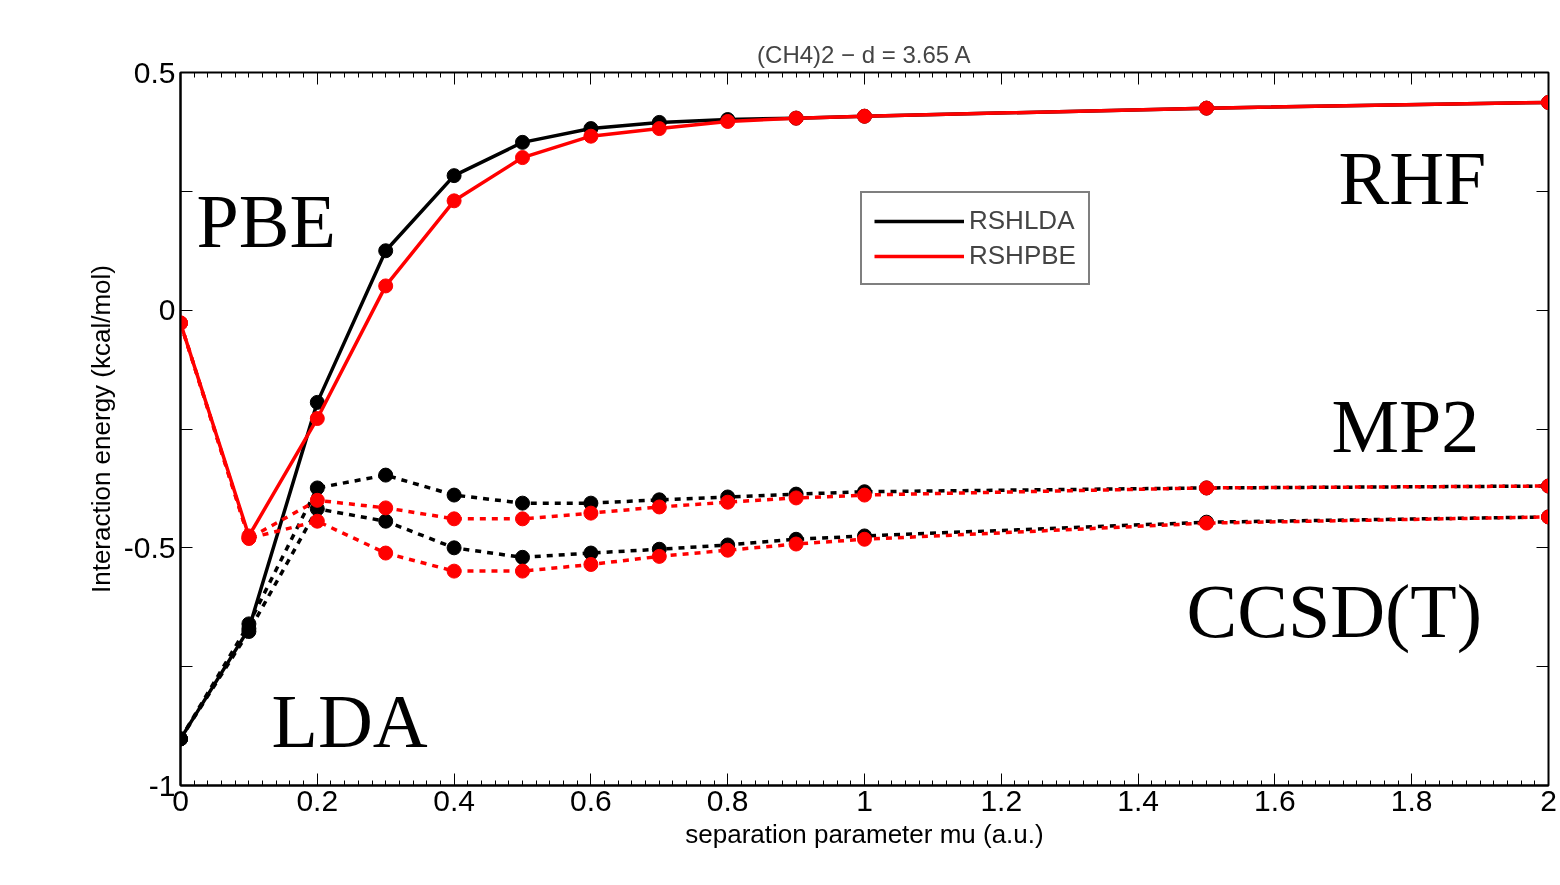 The width and height of the screenshot is (1560, 885). What do you see at coordinates (864, 833) in the screenshot?
I see `x-axis-title: separation parameter mu (a.u.)` at bounding box center [864, 833].